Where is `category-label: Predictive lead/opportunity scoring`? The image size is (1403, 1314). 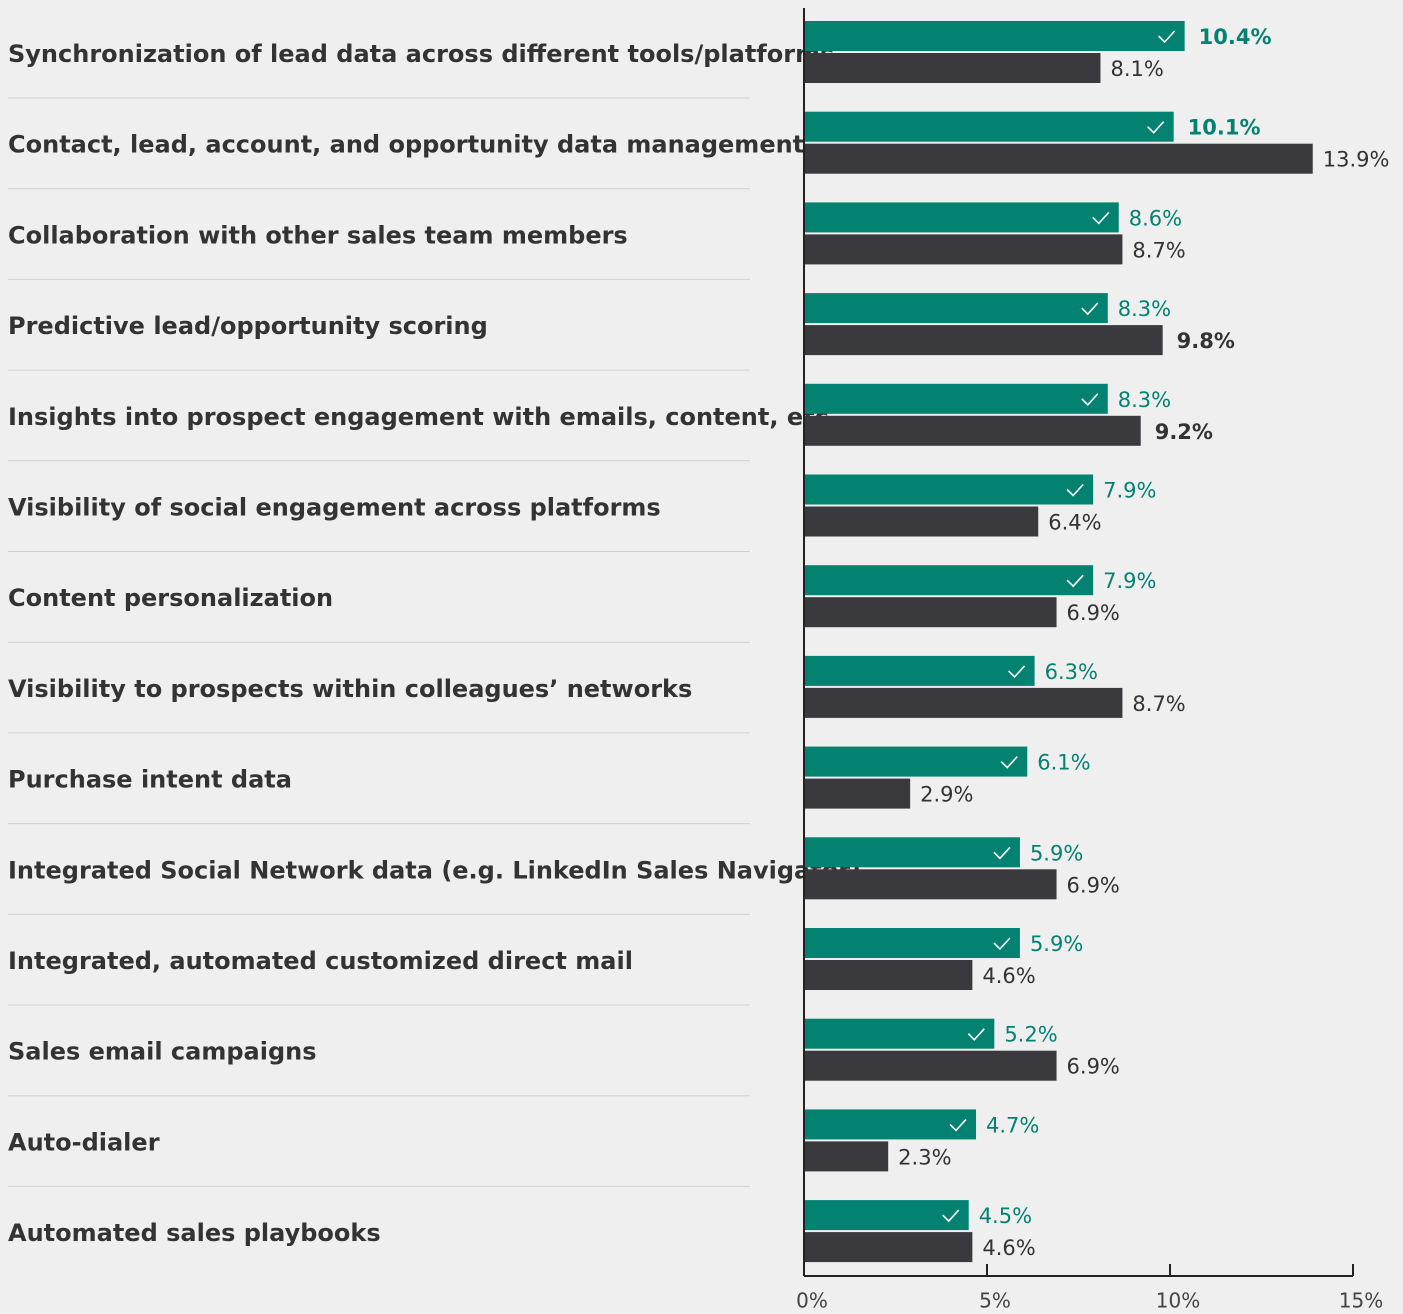
category-label: Predictive lead/opportunity scoring is located at coordinates (248, 326).